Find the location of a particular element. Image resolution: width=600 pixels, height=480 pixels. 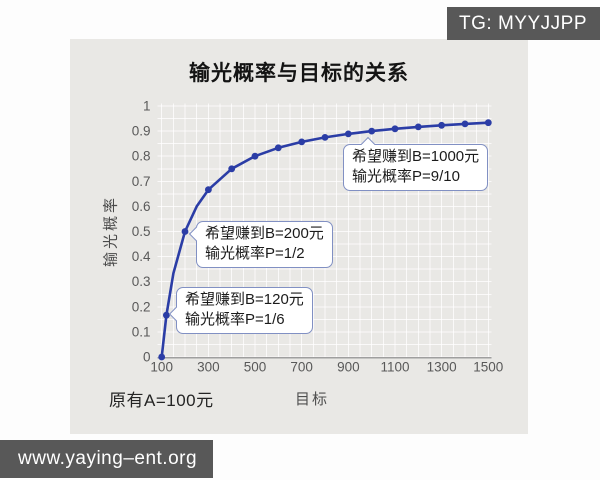

svg-text: 1 is located at coordinates (147, 106).